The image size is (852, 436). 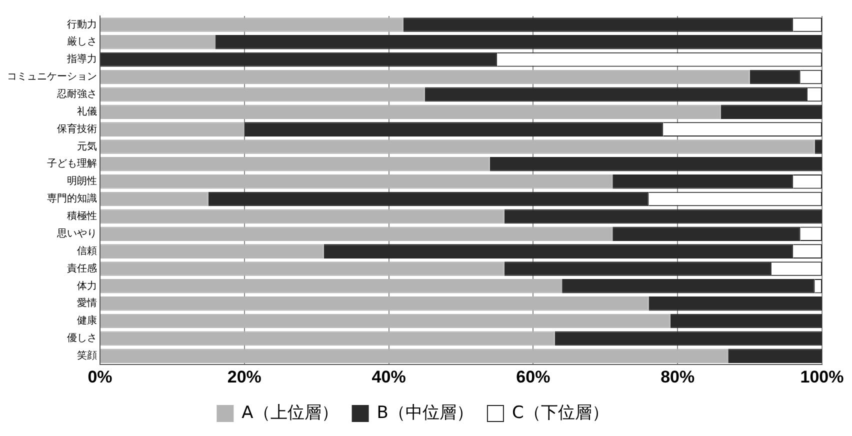 What do you see at coordinates (677, 376) in the screenshot?
I see `x-tick-label: 80%` at bounding box center [677, 376].